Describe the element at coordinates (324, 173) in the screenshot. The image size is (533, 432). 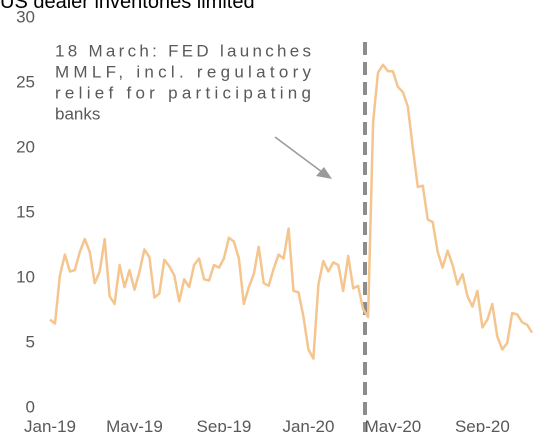
I see `arrow-head` at that location.